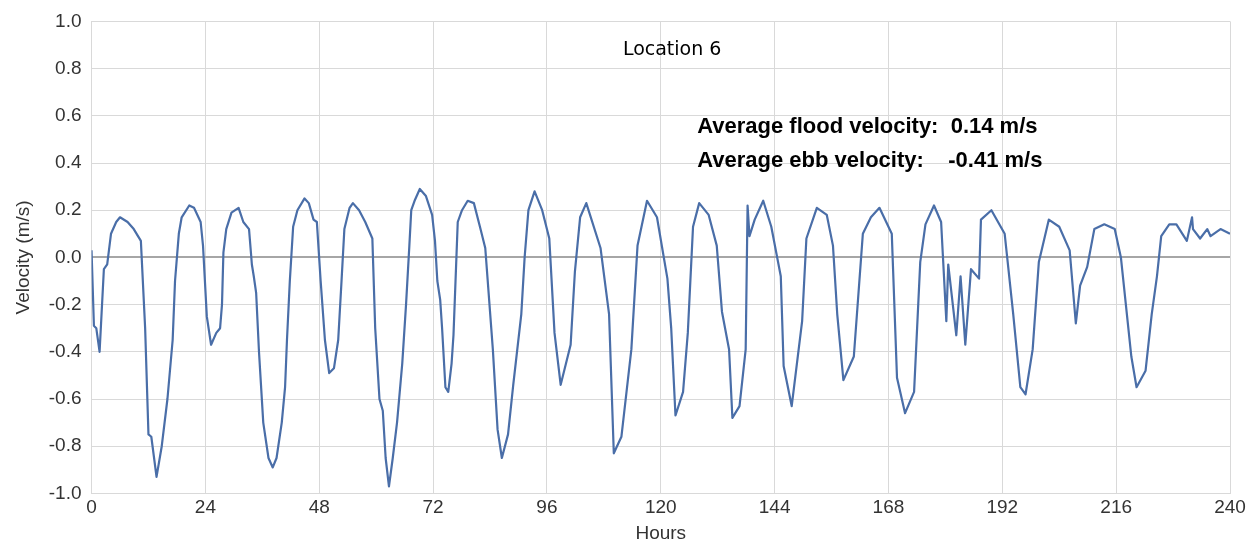  Describe the element at coordinates (1230, 507) in the screenshot. I see `x-tick-label: 240` at that location.